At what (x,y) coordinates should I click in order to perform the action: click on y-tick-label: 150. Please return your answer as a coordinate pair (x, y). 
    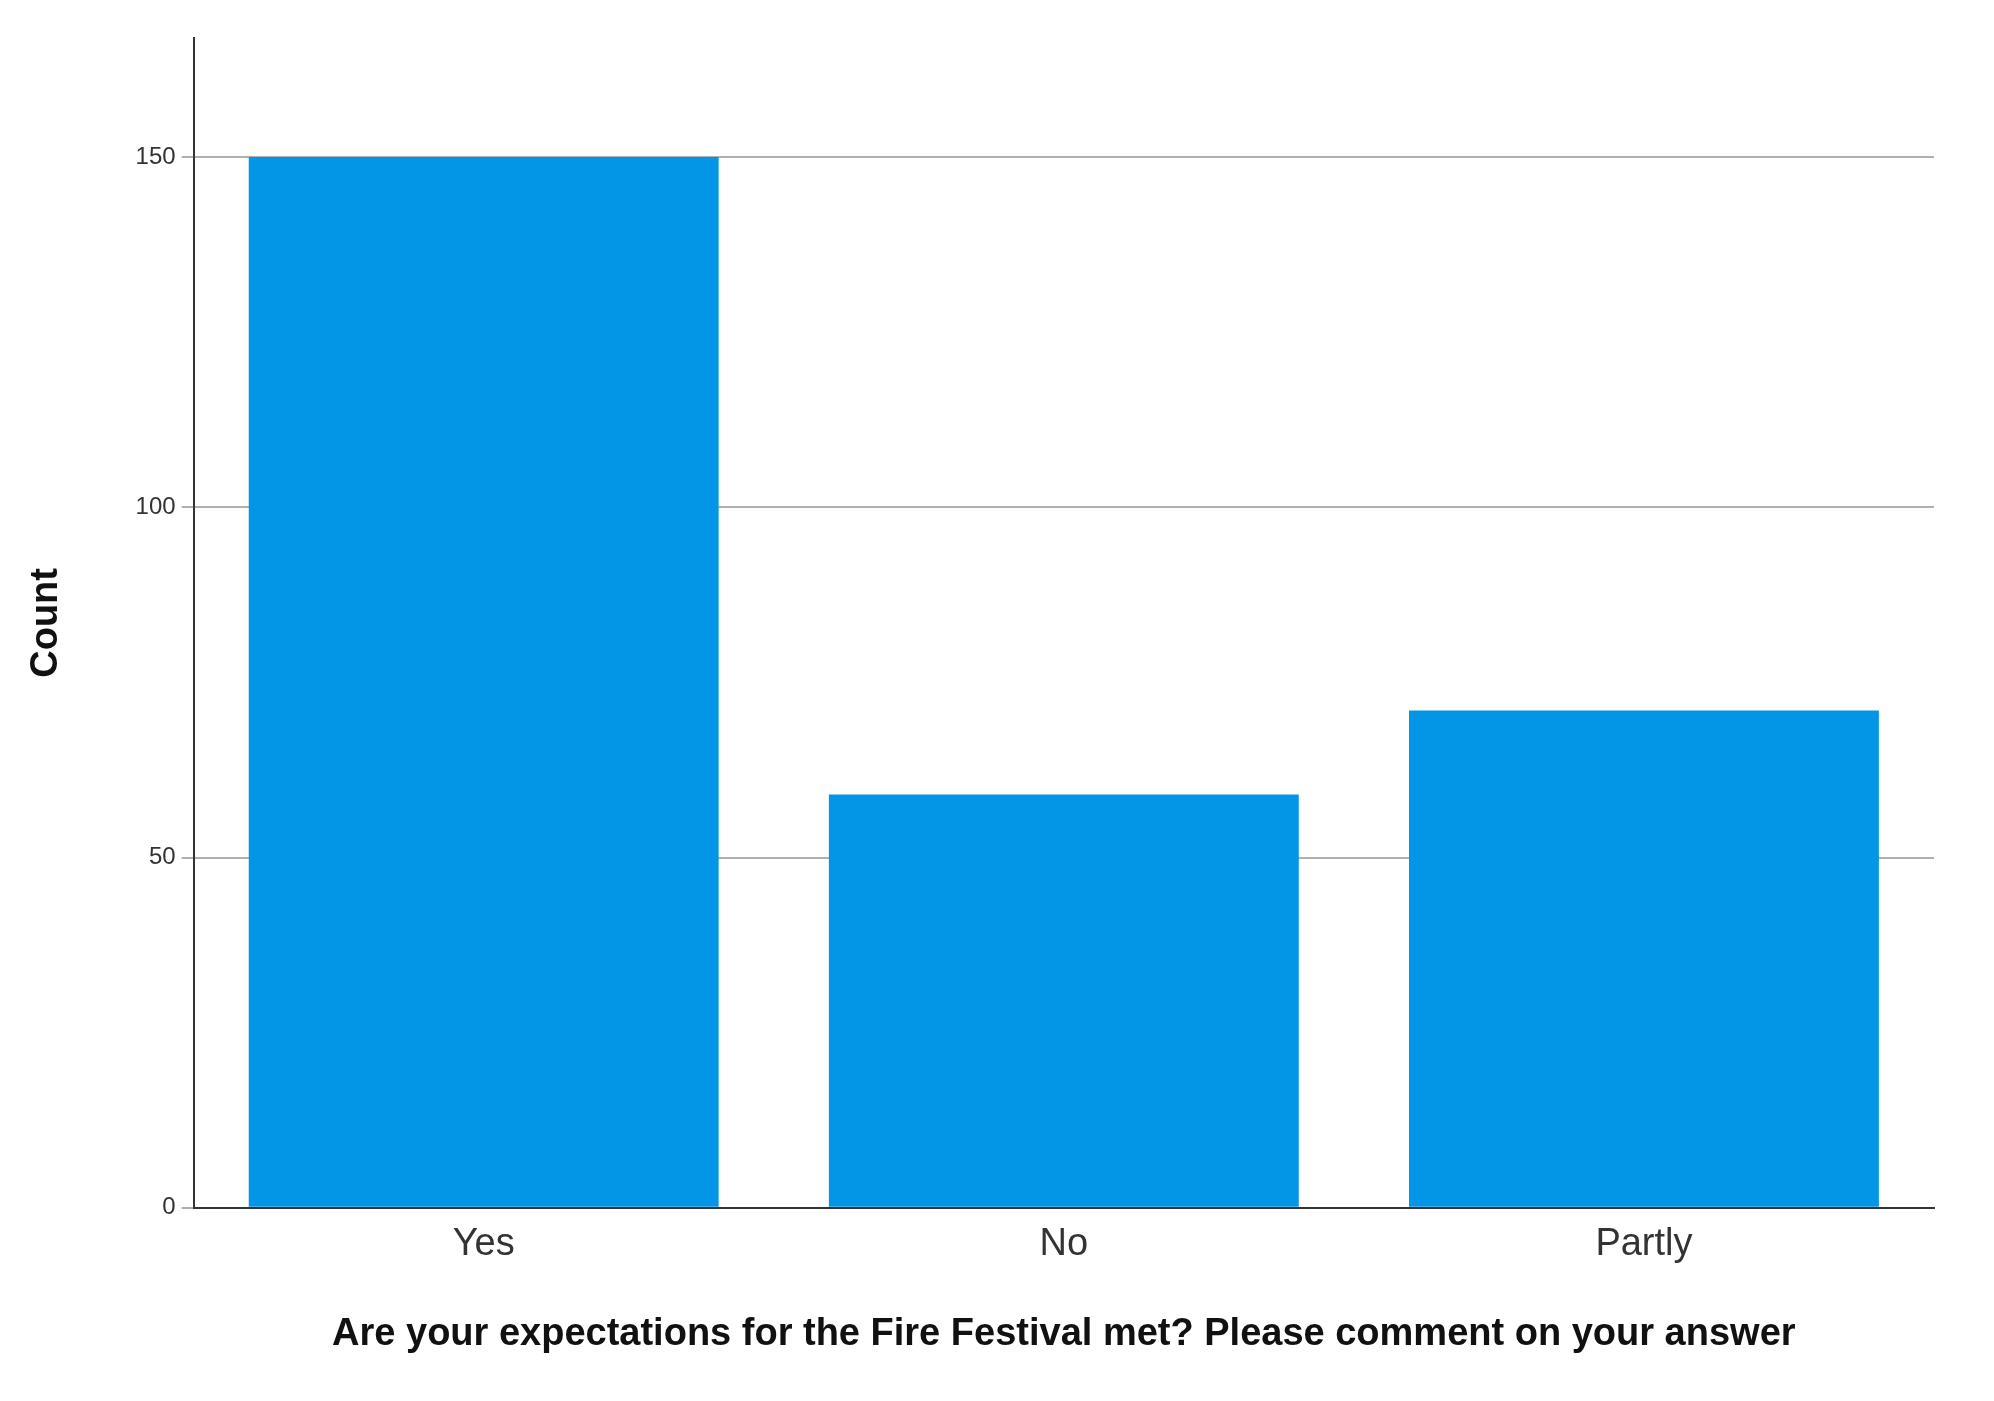
    Looking at the image, I should click on (155, 155).